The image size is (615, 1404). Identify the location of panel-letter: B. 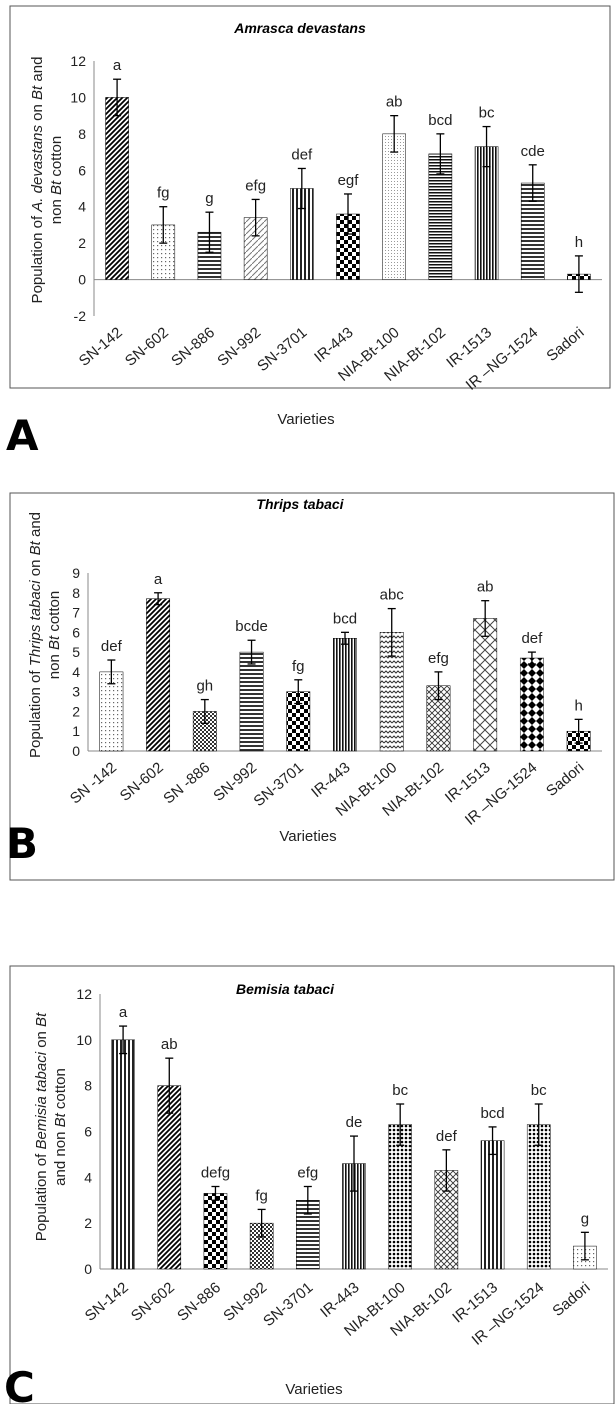
(22, 843).